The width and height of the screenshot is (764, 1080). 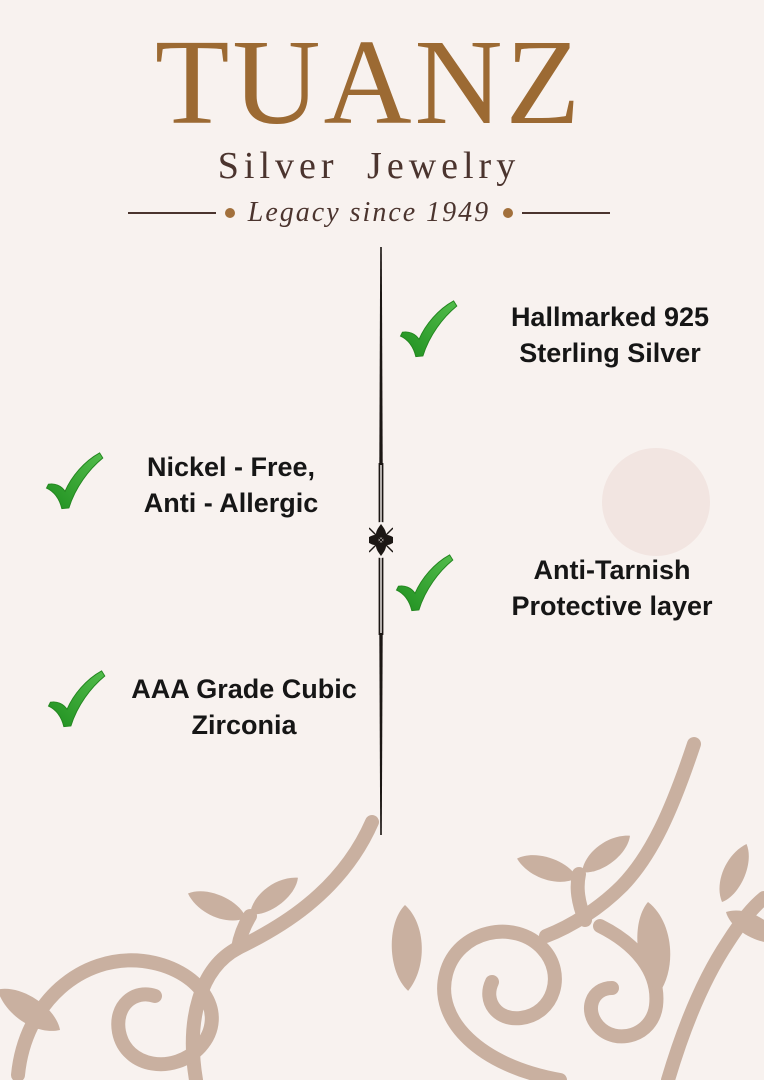 I want to click on feature-text-line: Nickel - Free,, so click(x=231, y=467).